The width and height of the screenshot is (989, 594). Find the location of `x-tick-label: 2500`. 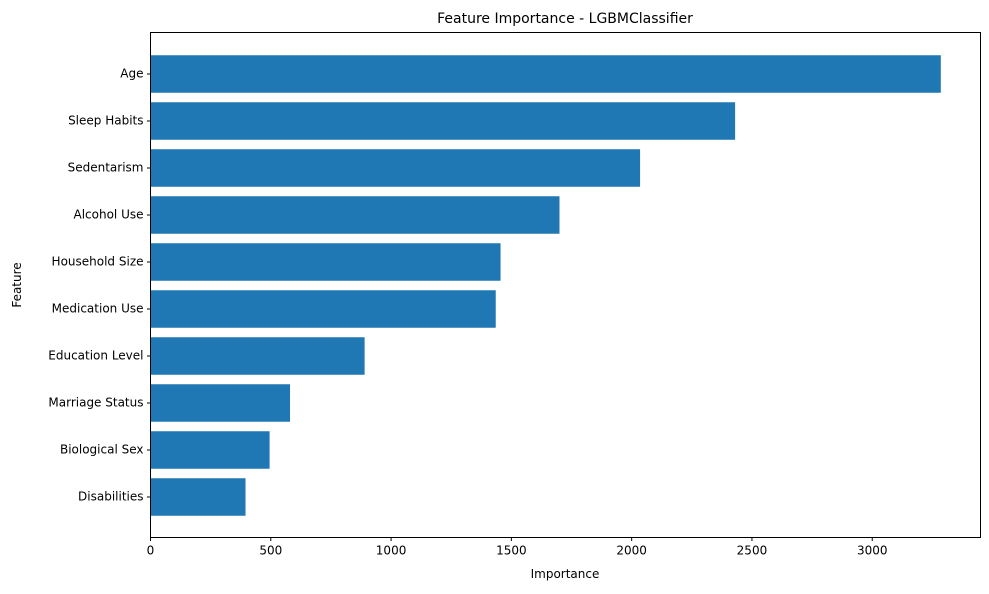

x-tick-label: 2500 is located at coordinates (752, 551).